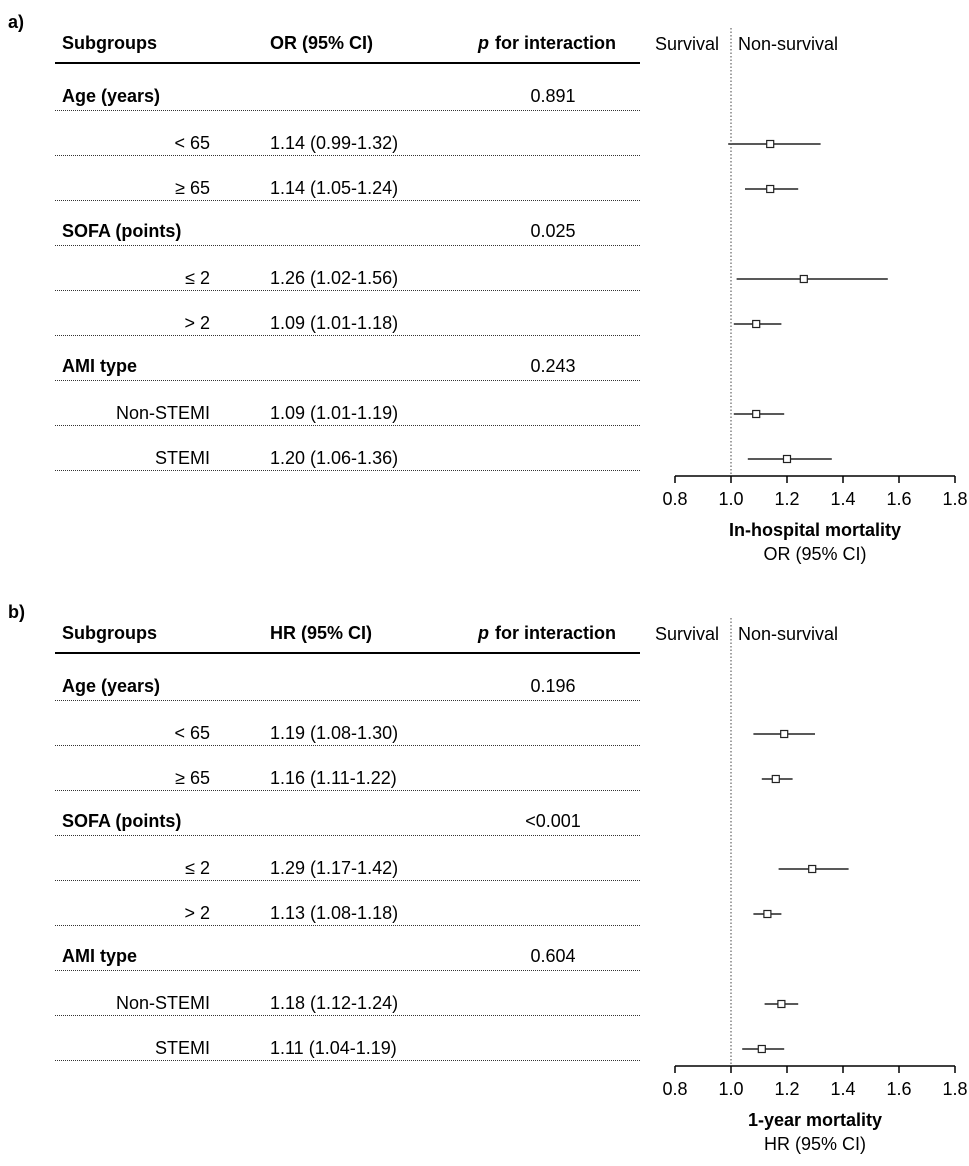 Image resolution: width=969 pixels, height=1166 pixels. What do you see at coordinates (182, 458) in the screenshot?
I see `subgroup-level-label: STEMI` at bounding box center [182, 458].